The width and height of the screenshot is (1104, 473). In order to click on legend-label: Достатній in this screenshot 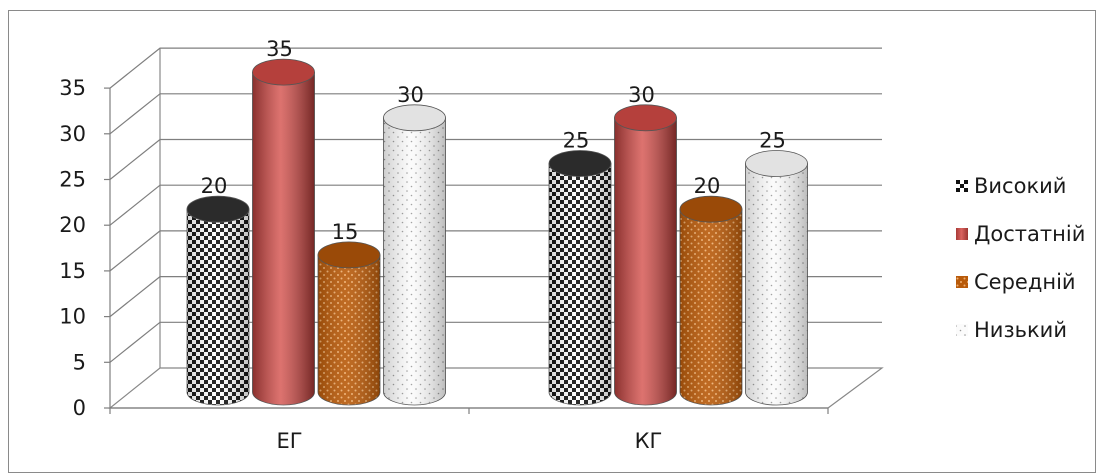, I will do `click(1029, 234)`.